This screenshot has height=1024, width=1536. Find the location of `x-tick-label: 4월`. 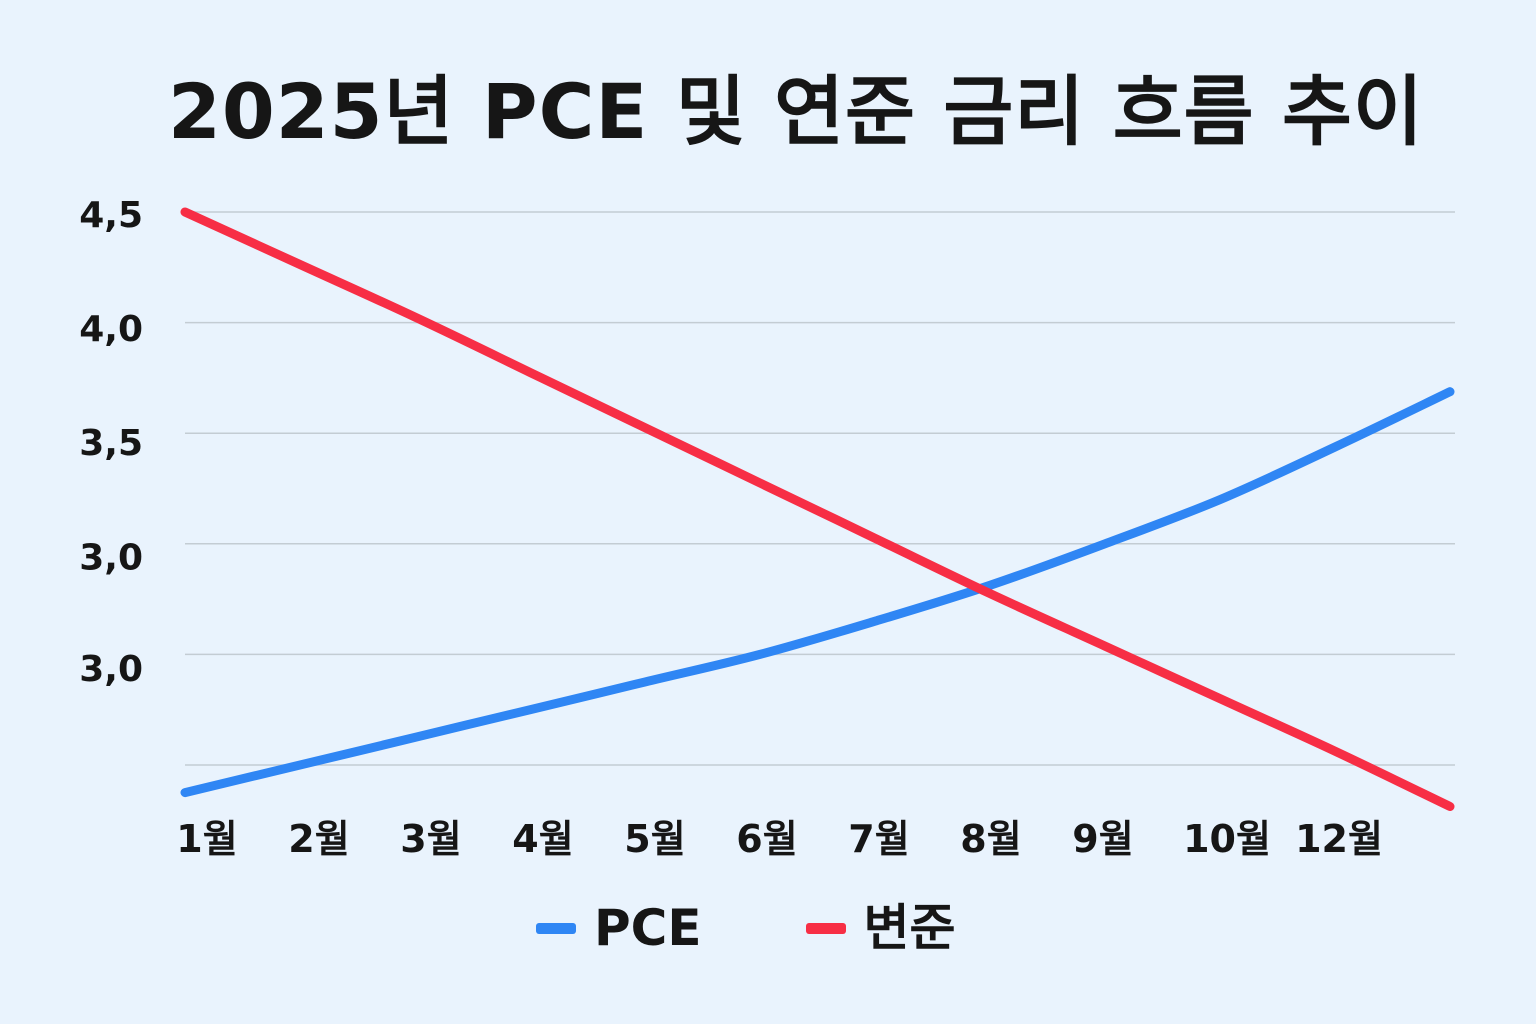

x-tick-label: 4월 is located at coordinates (542, 839).